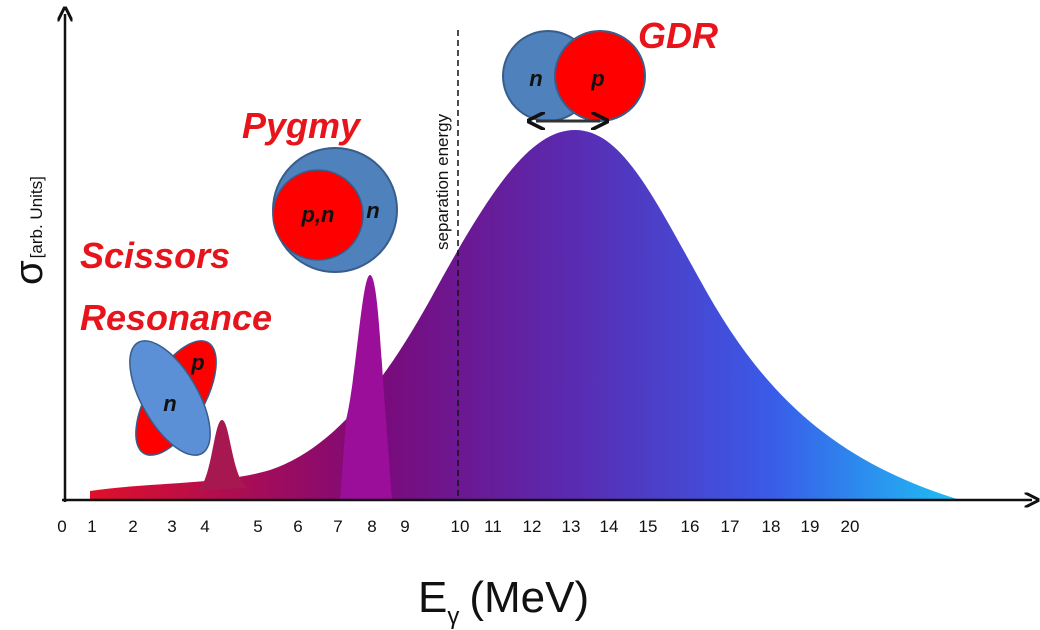 This screenshot has width=1040, height=630. Describe the element at coordinates (850, 526) in the screenshot. I see `x-tick-label: 20` at that location.